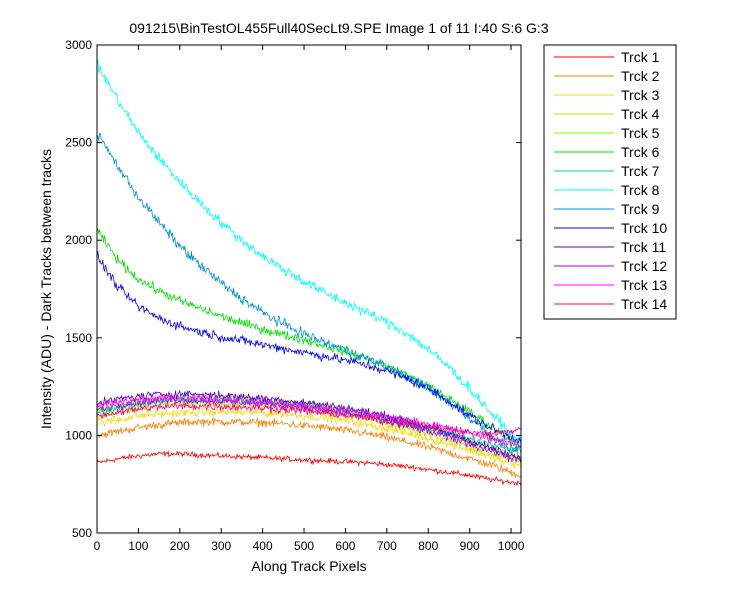 The width and height of the screenshot is (750, 600). What do you see at coordinates (644, 285) in the screenshot?
I see `legend-label: Trck 13` at bounding box center [644, 285].